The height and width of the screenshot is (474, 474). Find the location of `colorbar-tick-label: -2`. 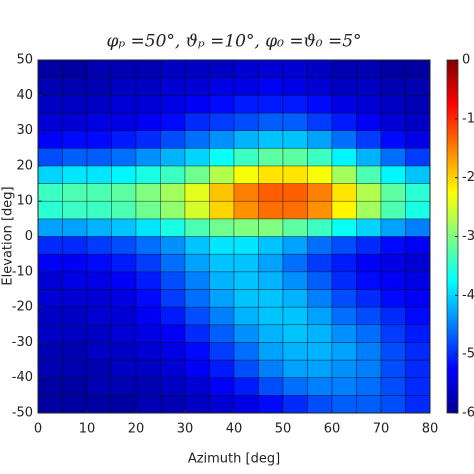

colorbar-tick-label: -2 is located at coordinates (468, 177).